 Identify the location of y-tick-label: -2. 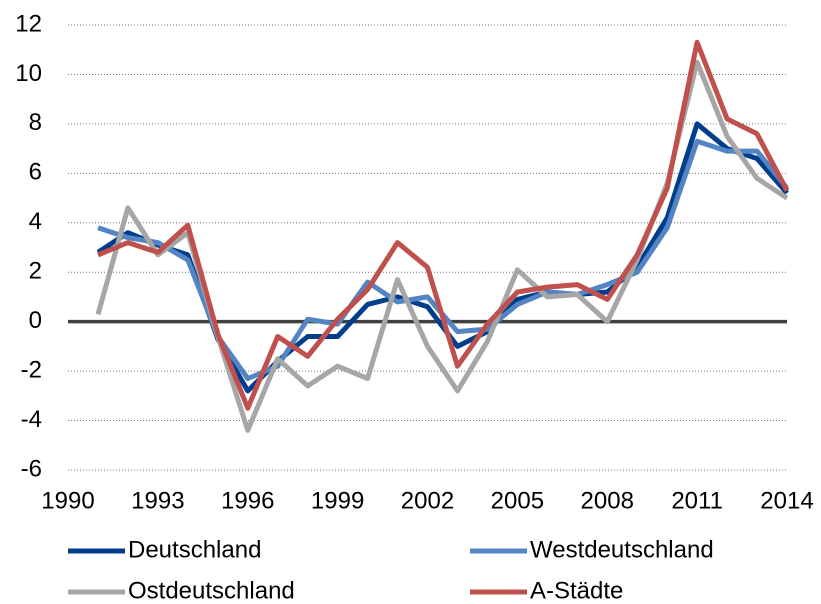
(31, 369).